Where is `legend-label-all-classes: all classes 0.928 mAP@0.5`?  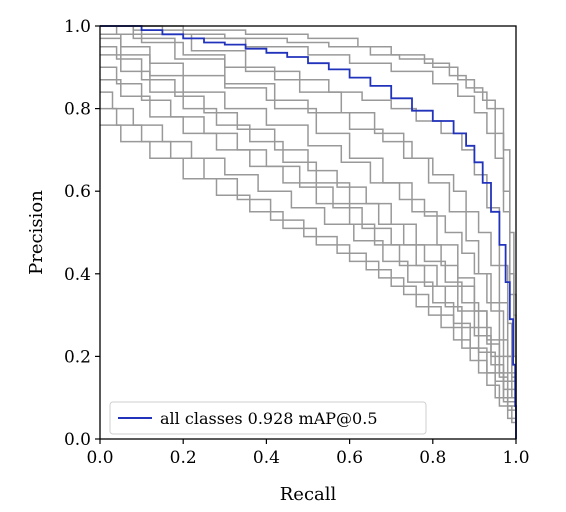
legend-label-all-classes: all classes 0.928 mAP@0.5 is located at coordinates (269, 418).